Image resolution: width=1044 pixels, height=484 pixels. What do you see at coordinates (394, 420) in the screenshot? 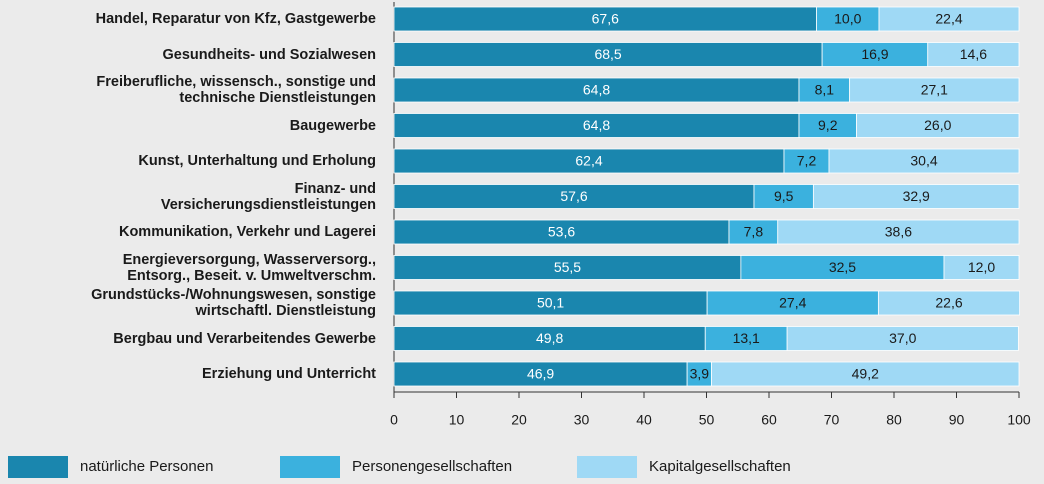
I see `x-tick-label: 0` at bounding box center [394, 420].